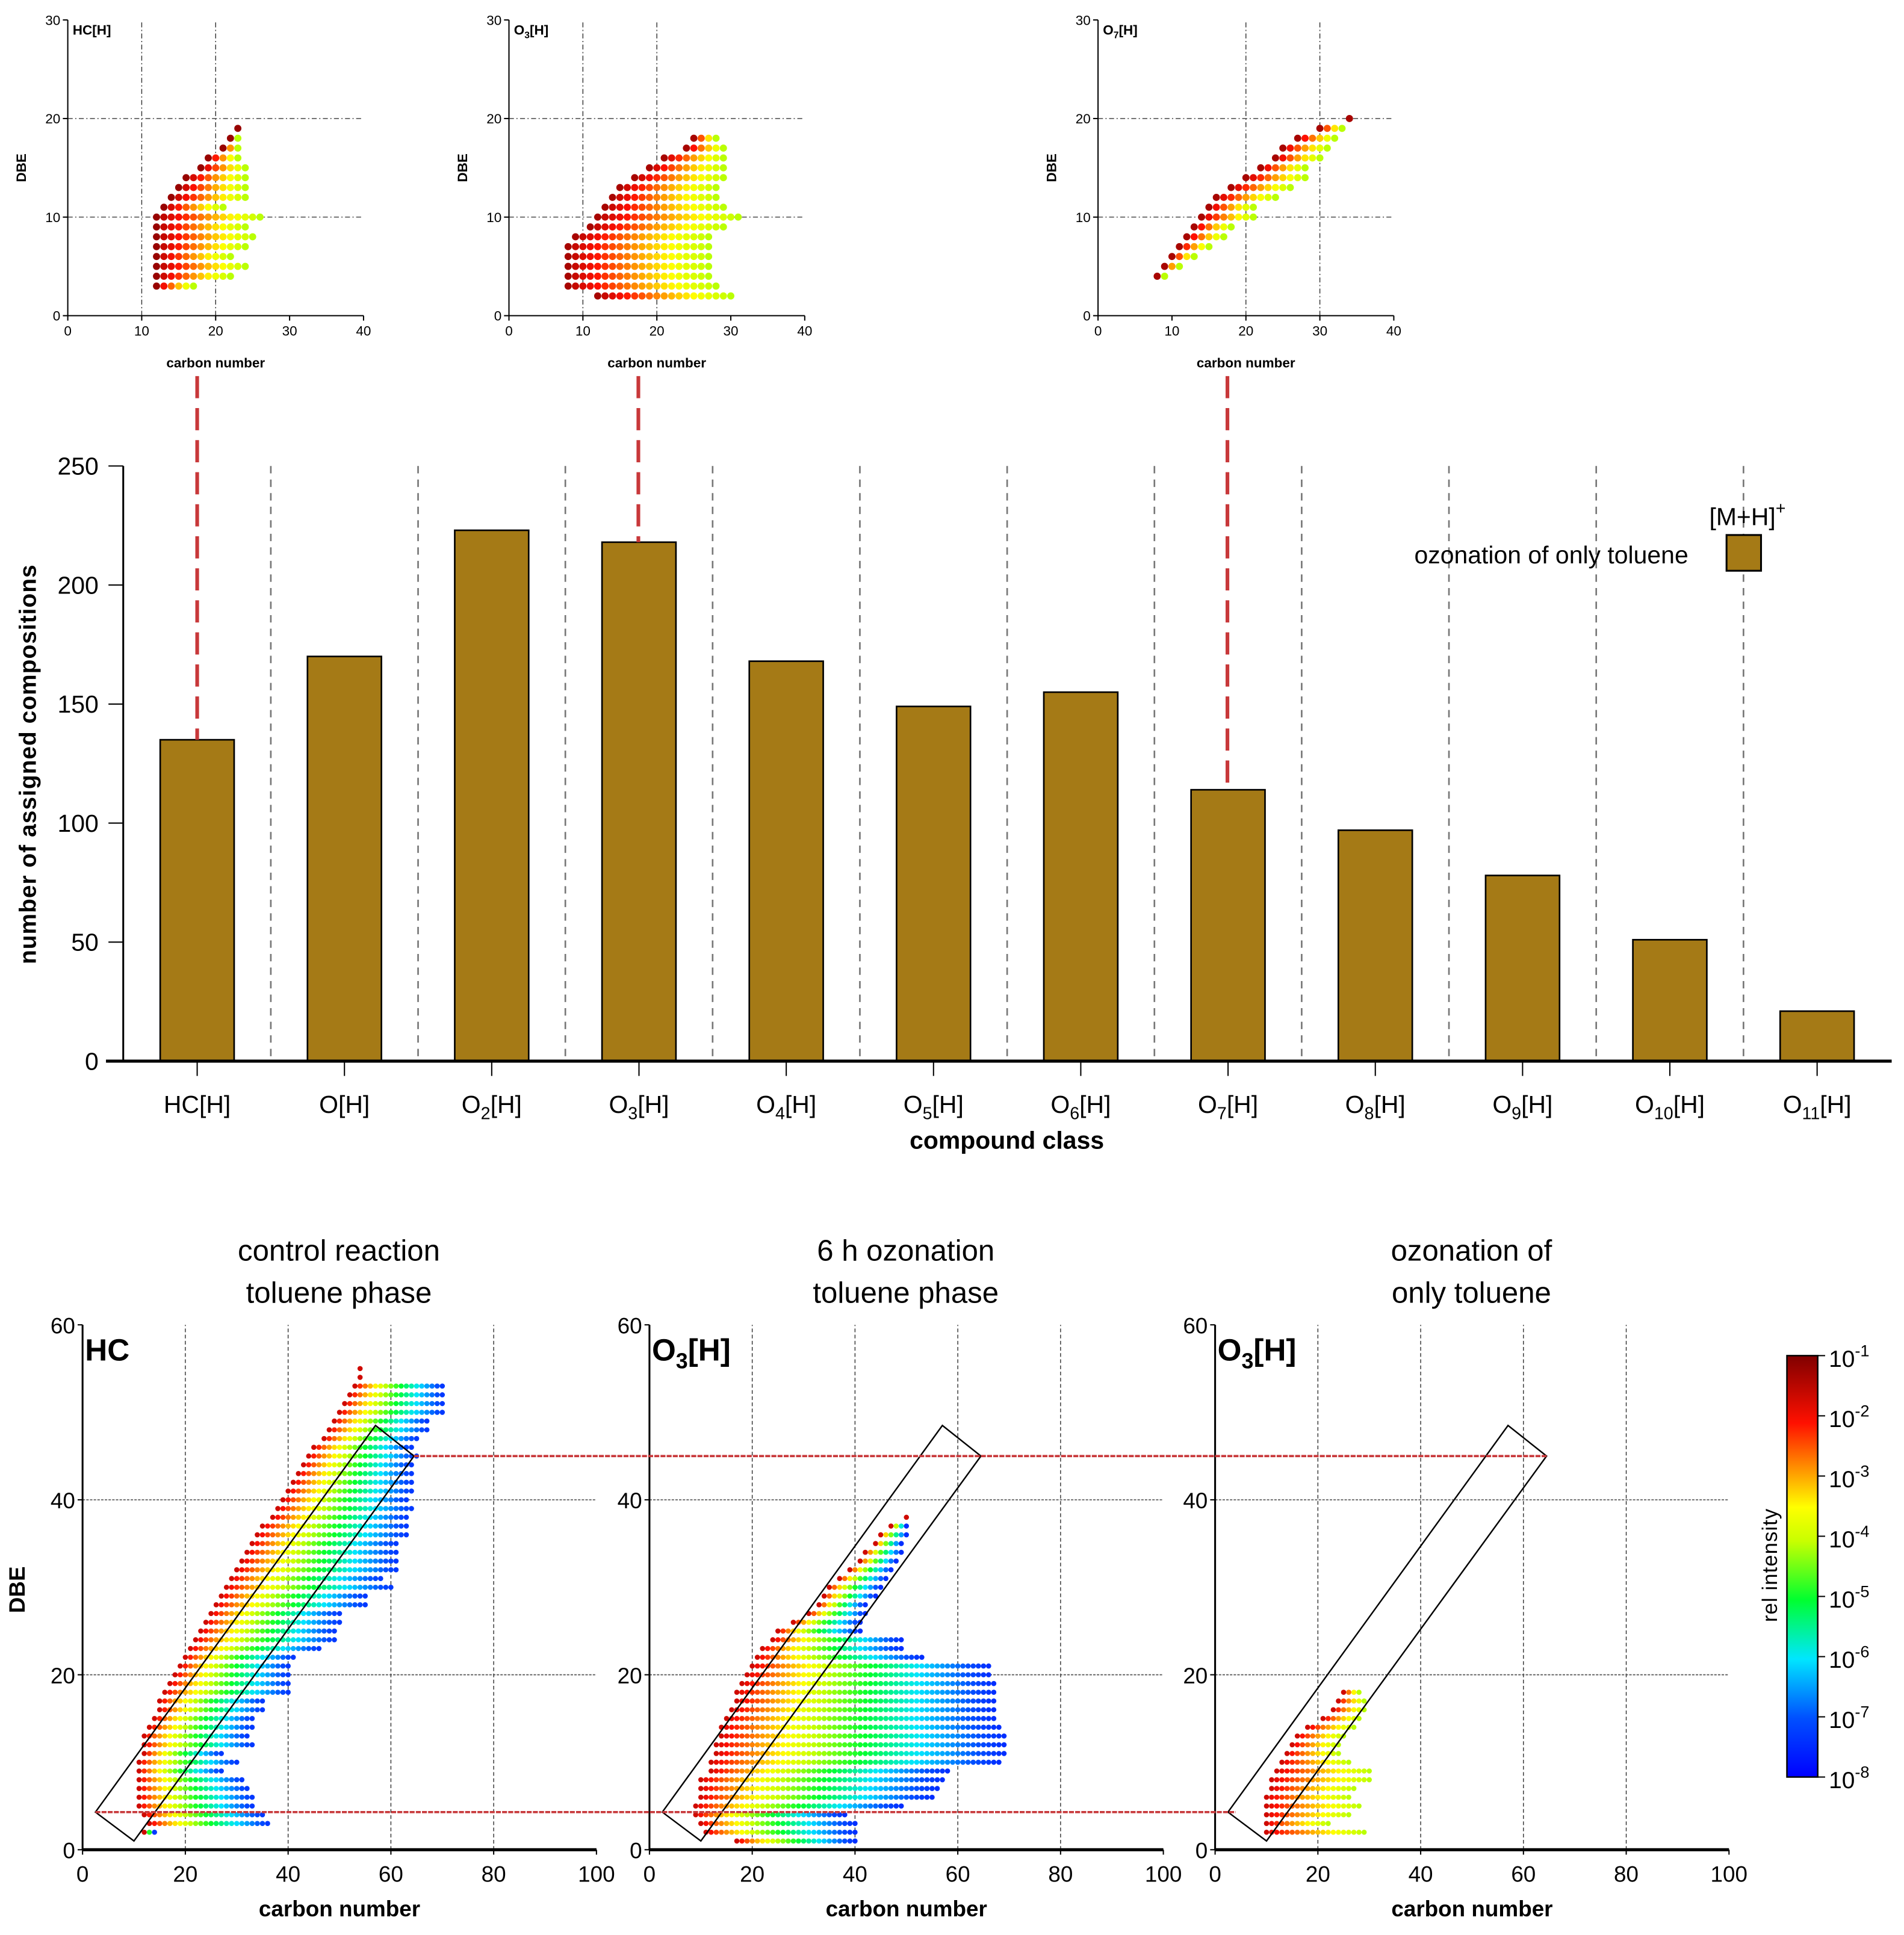  Describe the element at coordinates (1744, 553) in the screenshot. I see `legend-swatch` at that location.